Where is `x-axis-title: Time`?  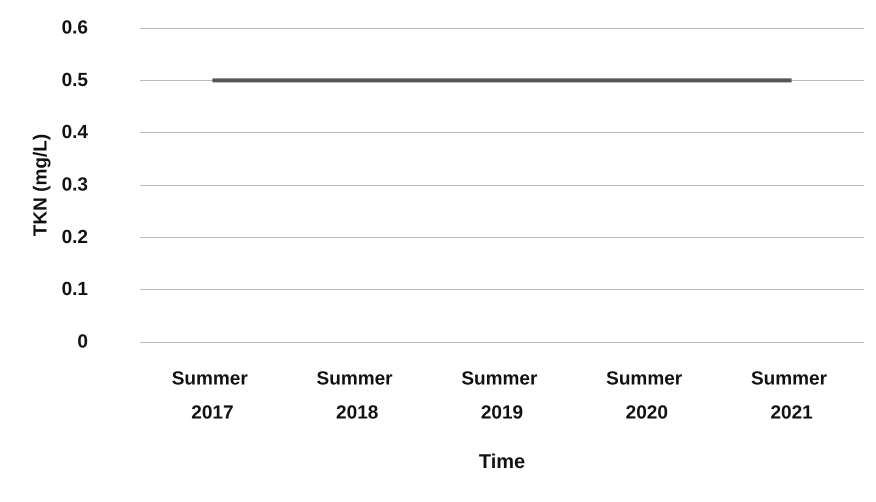 x-axis-title: Time is located at coordinates (502, 462).